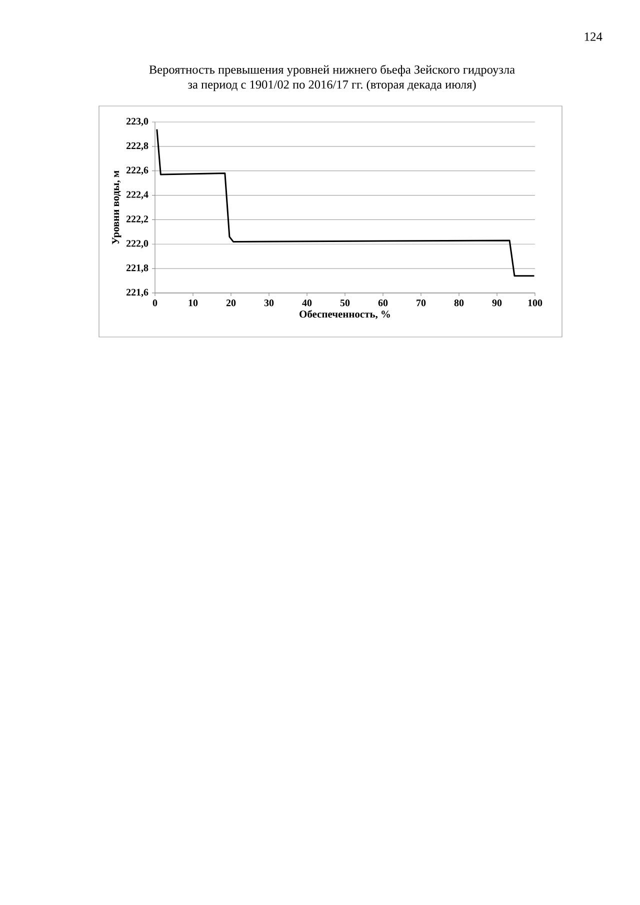 Image resolution: width=640 pixels, height=905 pixels. Describe the element at coordinates (117, 207) in the screenshot. I see `y-axis-title: Уровни воды, м` at that location.